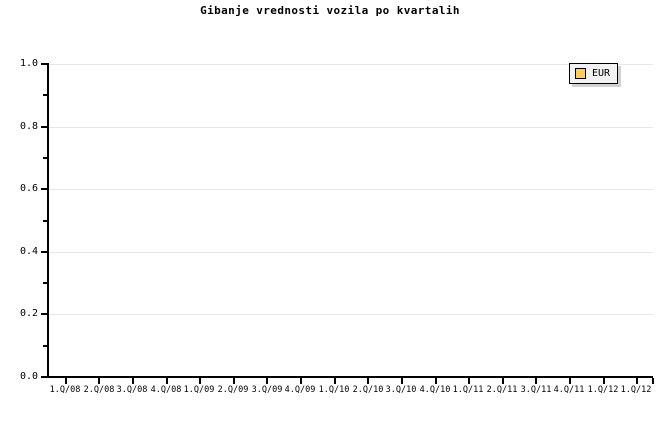 The width and height of the screenshot is (660, 440). Describe the element at coordinates (300, 390) in the screenshot. I see `x-axis-label: 4.Q/09` at that location.